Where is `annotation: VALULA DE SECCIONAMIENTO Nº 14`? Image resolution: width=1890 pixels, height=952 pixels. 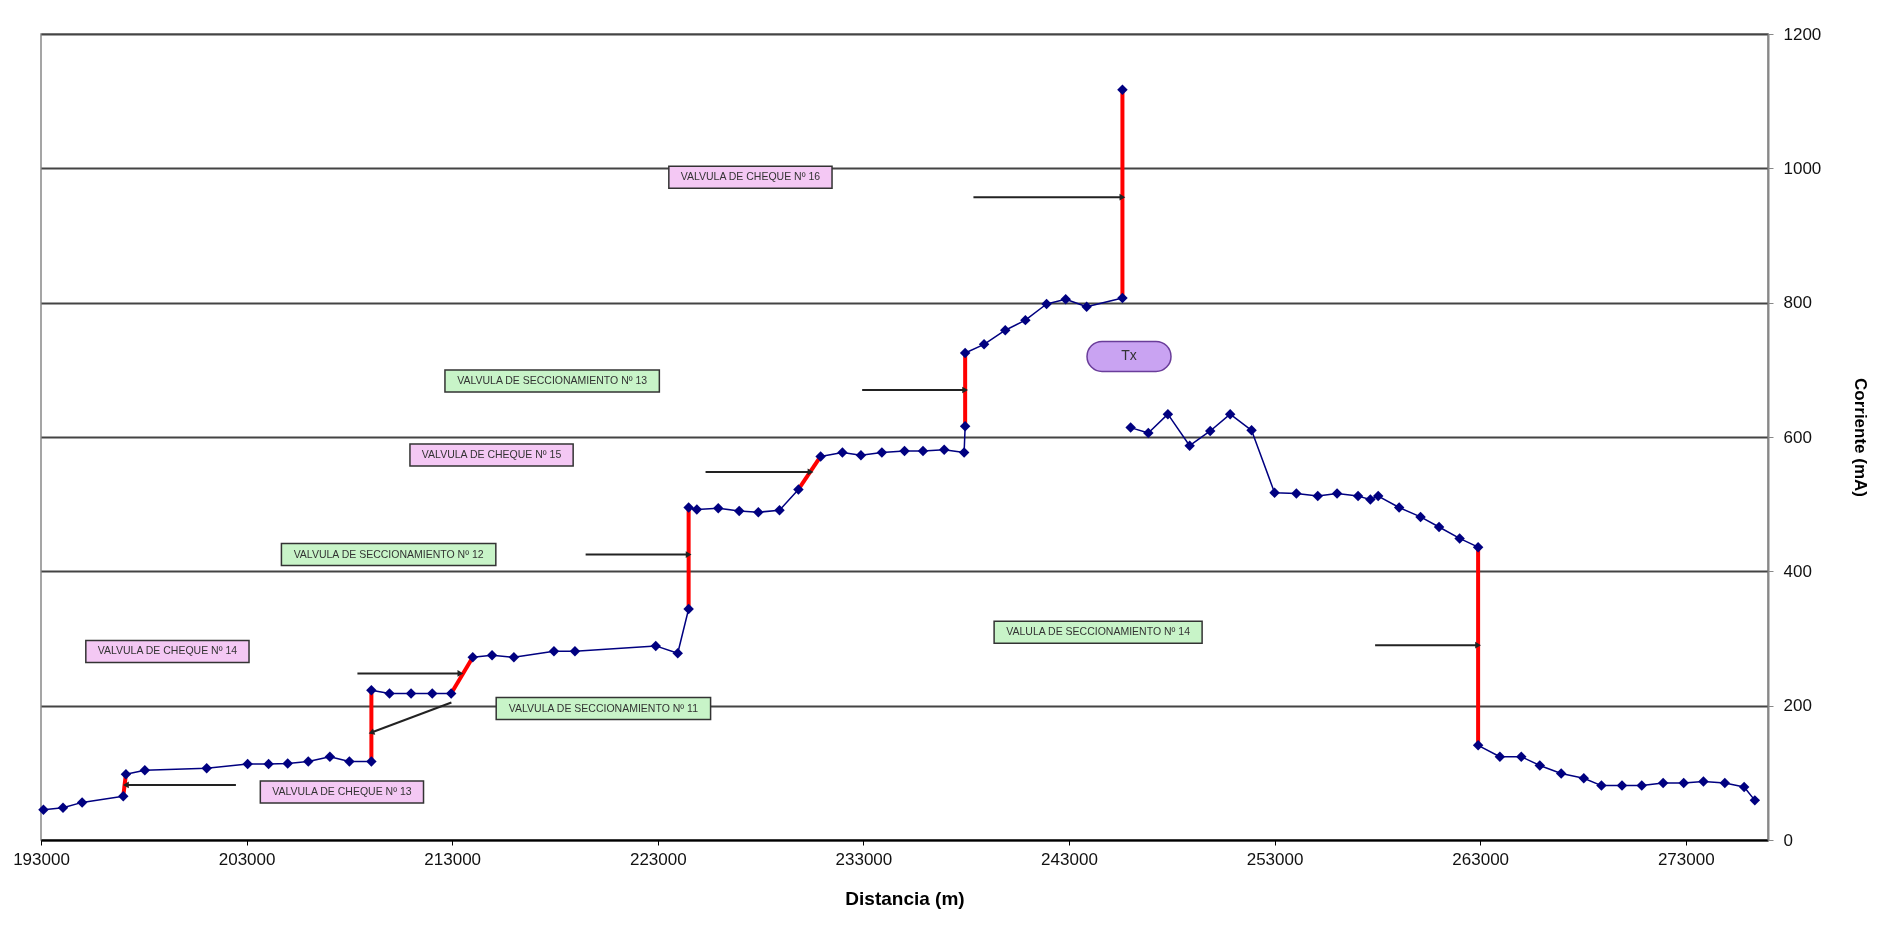
annotation: VALULA DE SECCIONAMIENTO Nº 14 is located at coordinates (1098, 631).